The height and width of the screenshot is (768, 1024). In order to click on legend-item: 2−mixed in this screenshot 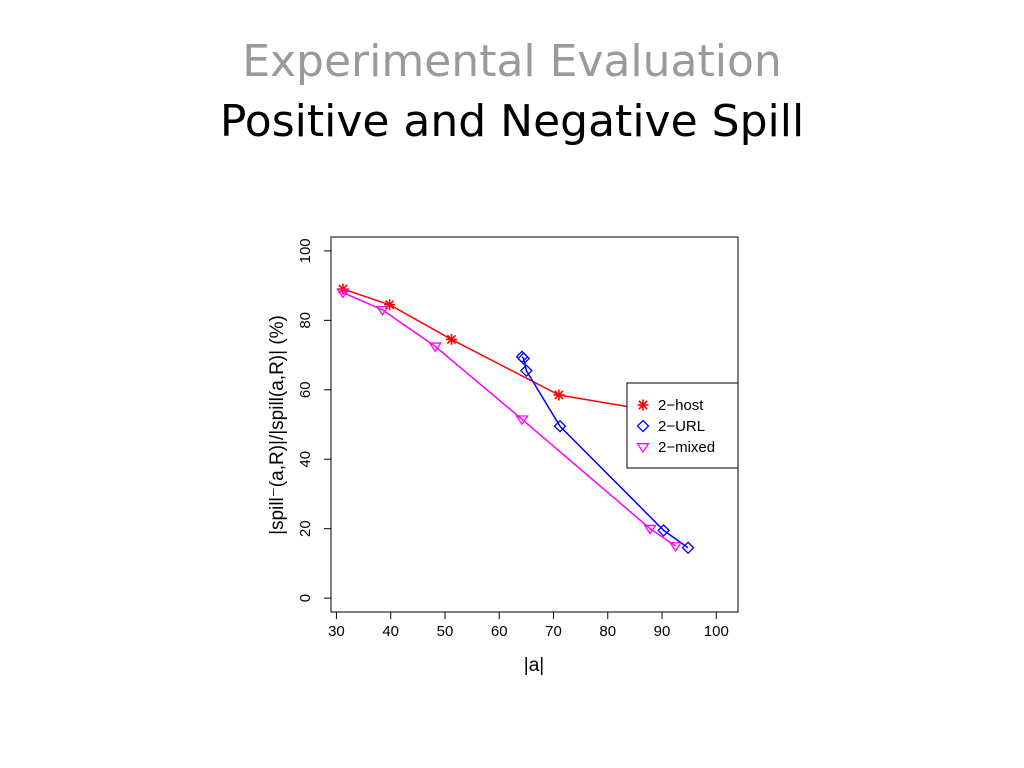, I will do `click(675, 447)`.